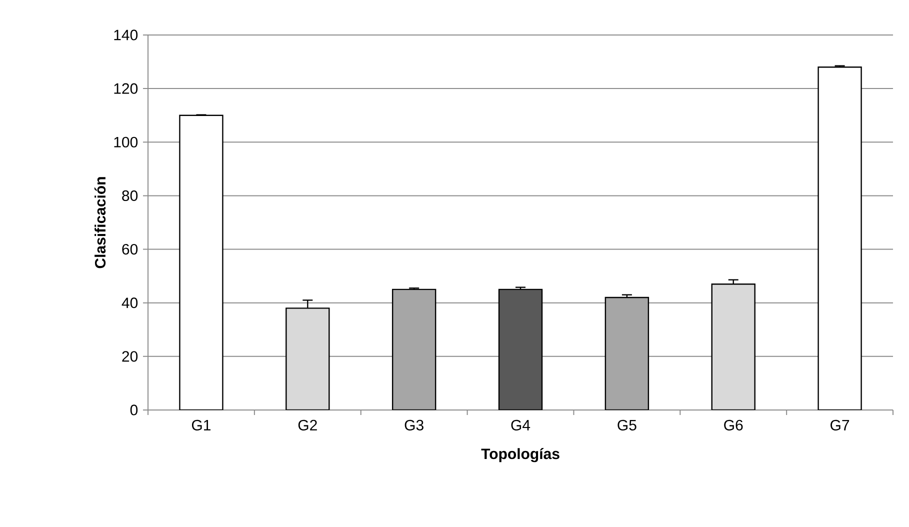 The image size is (909, 527). What do you see at coordinates (134, 410) in the screenshot?
I see `y-tick-label: 0` at bounding box center [134, 410].